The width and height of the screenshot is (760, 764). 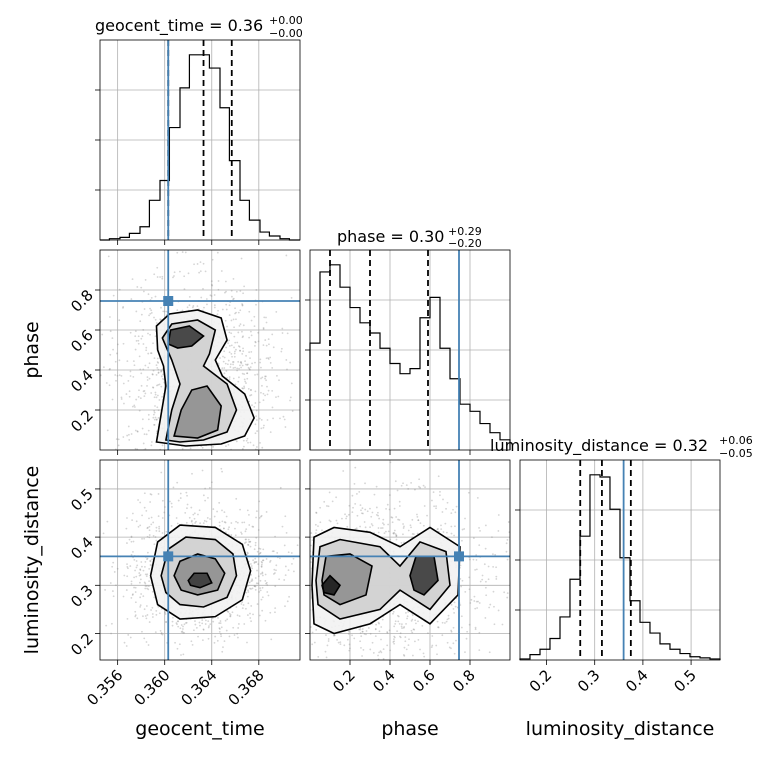 What do you see at coordinates (199, 572) in the screenshot?
I see `contour-line` at bounding box center [199, 572].